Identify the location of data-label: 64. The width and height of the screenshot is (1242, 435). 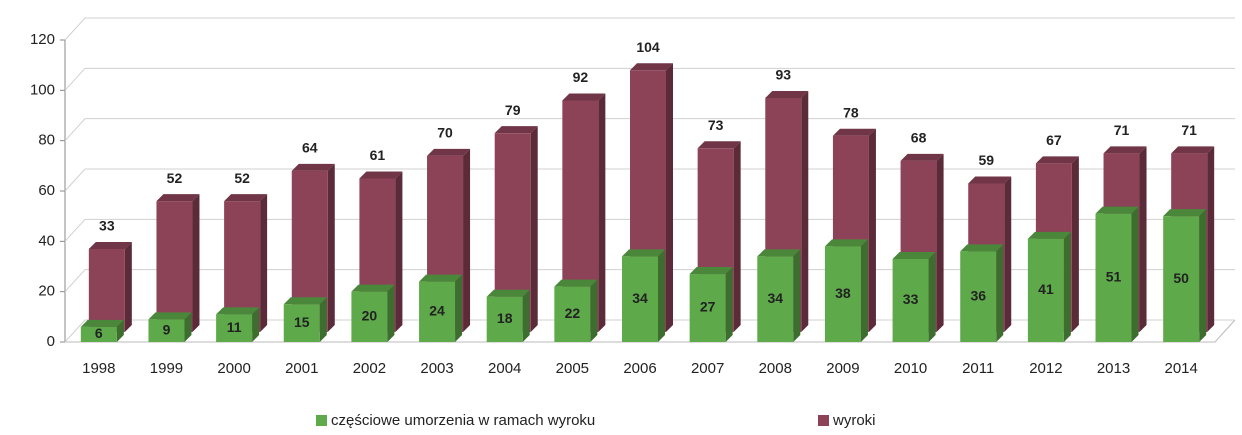
(310, 148).